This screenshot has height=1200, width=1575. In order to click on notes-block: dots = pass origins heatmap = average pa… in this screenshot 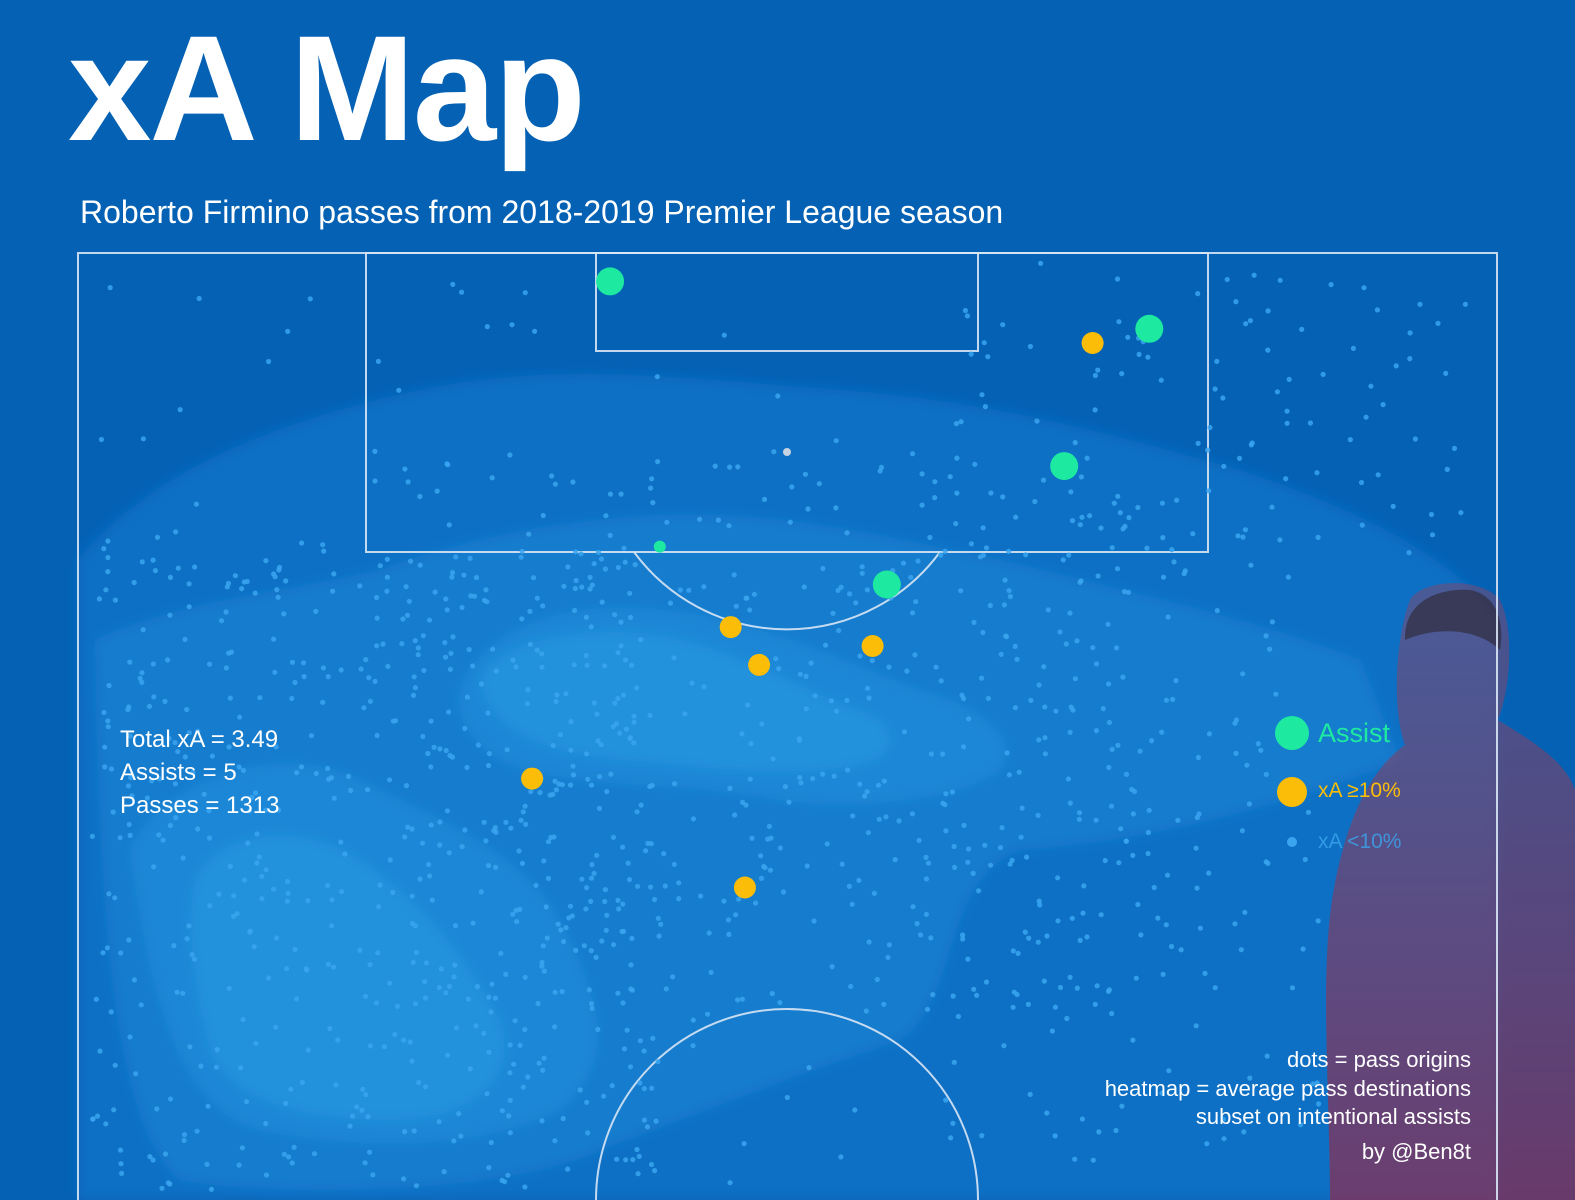, I will do `click(1288, 1106)`.